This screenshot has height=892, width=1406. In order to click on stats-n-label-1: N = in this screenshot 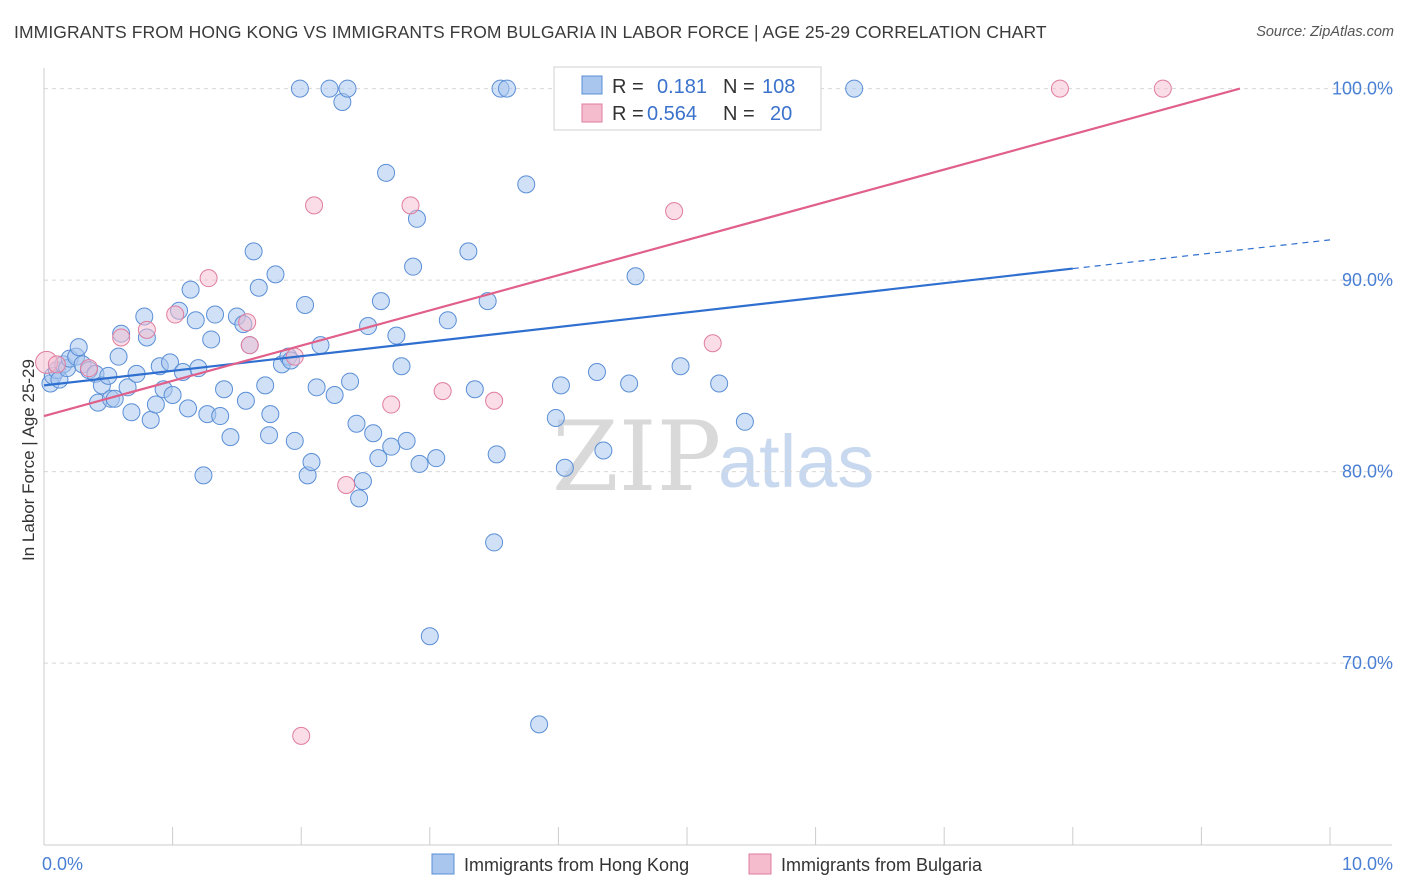, I will do `click(739, 87)`.